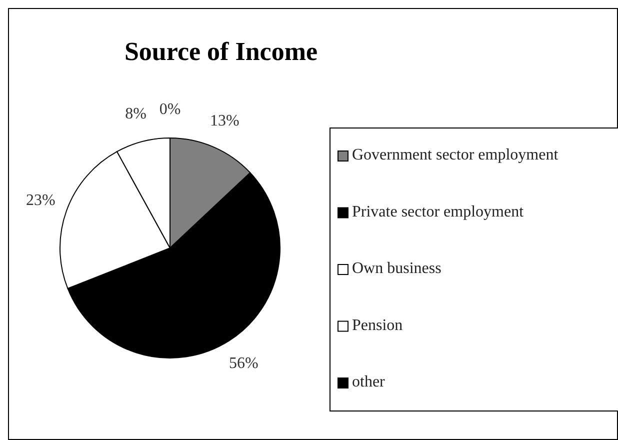  What do you see at coordinates (377, 325) in the screenshot?
I see `legend-label: Pension` at bounding box center [377, 325].